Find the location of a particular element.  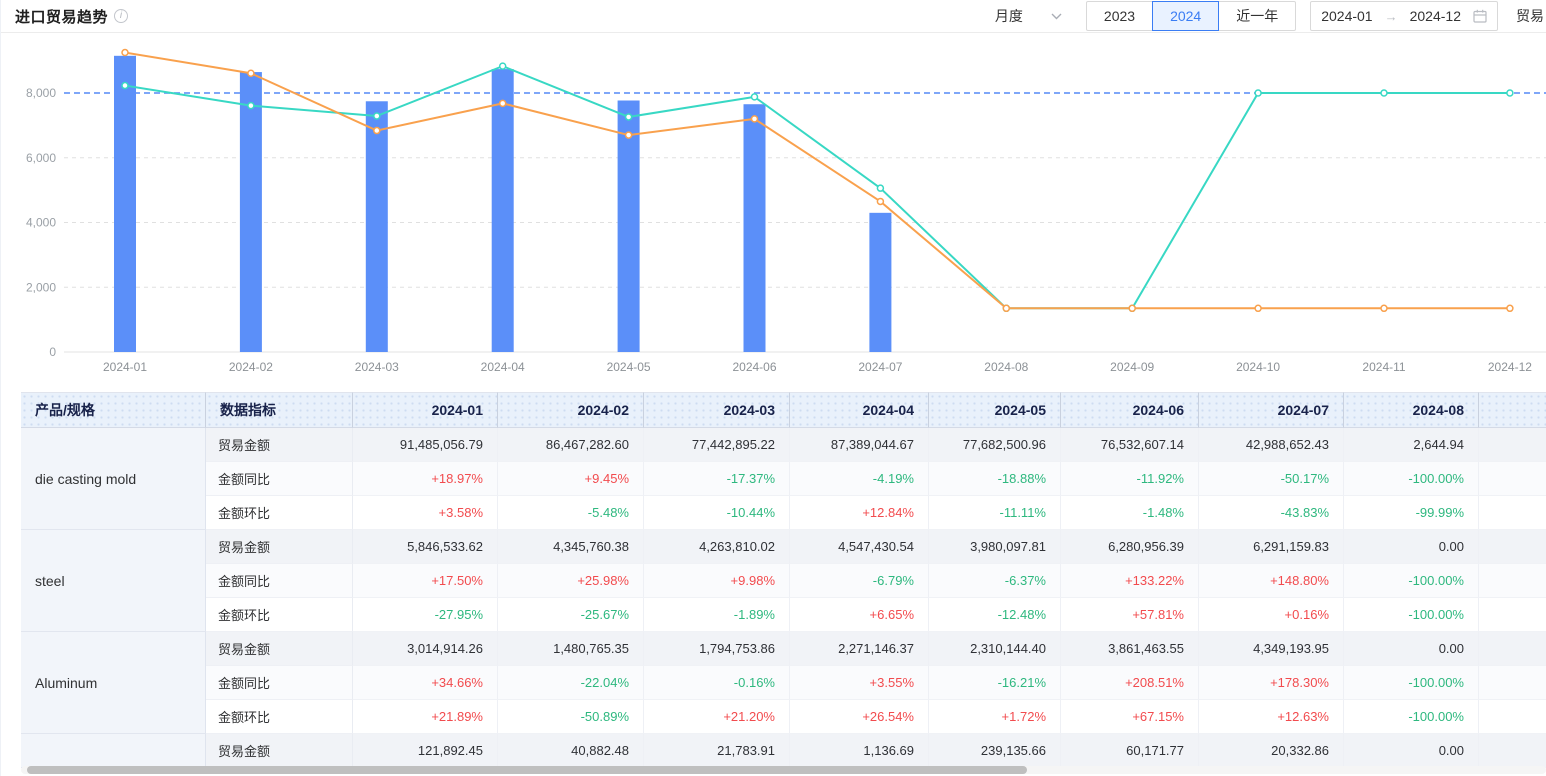

svg-text: 2024-10 is located at coordinates (1258, 367).